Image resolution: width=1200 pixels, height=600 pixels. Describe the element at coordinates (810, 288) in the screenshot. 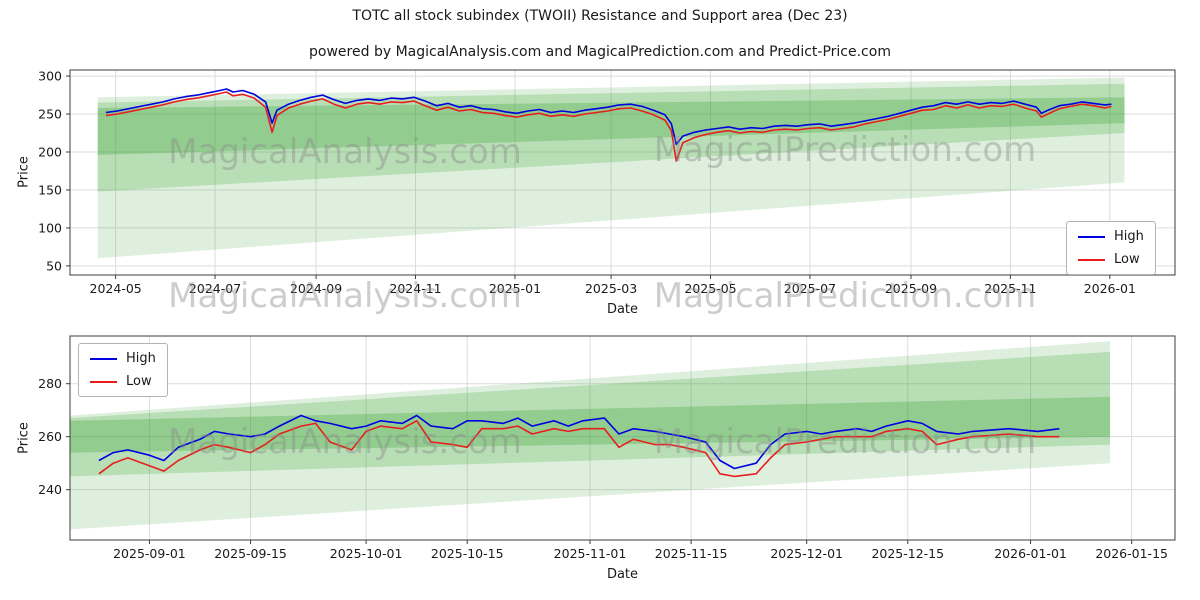

I see `x-tick-label: 2025-07` at that location.